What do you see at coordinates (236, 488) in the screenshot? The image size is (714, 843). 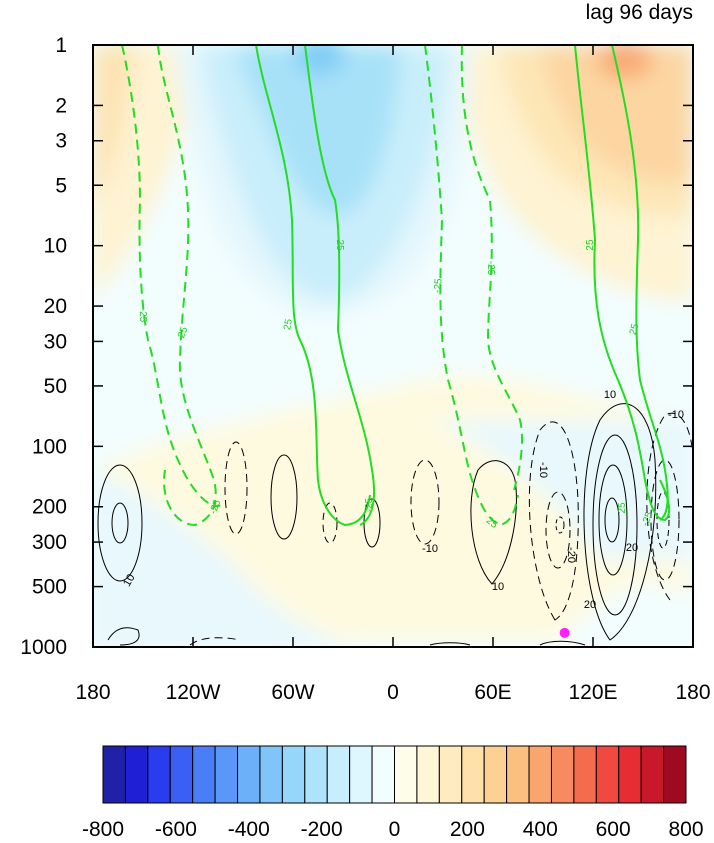 I see `black-contour-neg-a` at bounding box center [236, 488].